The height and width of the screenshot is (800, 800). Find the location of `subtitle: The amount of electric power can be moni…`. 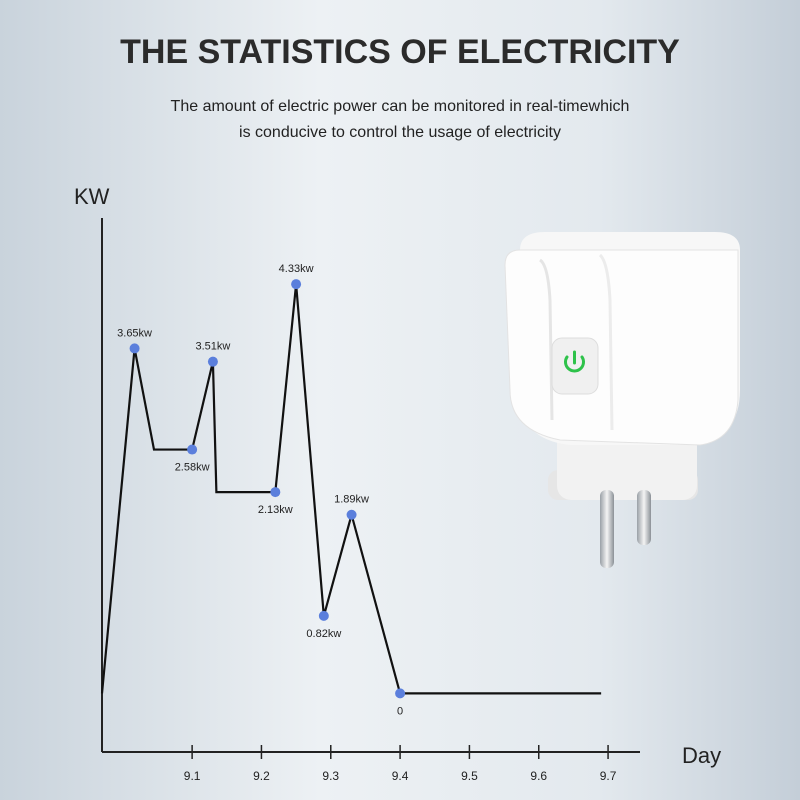

subtitle: The amount of electric power can be moni… is located at coordinates (400, 106).